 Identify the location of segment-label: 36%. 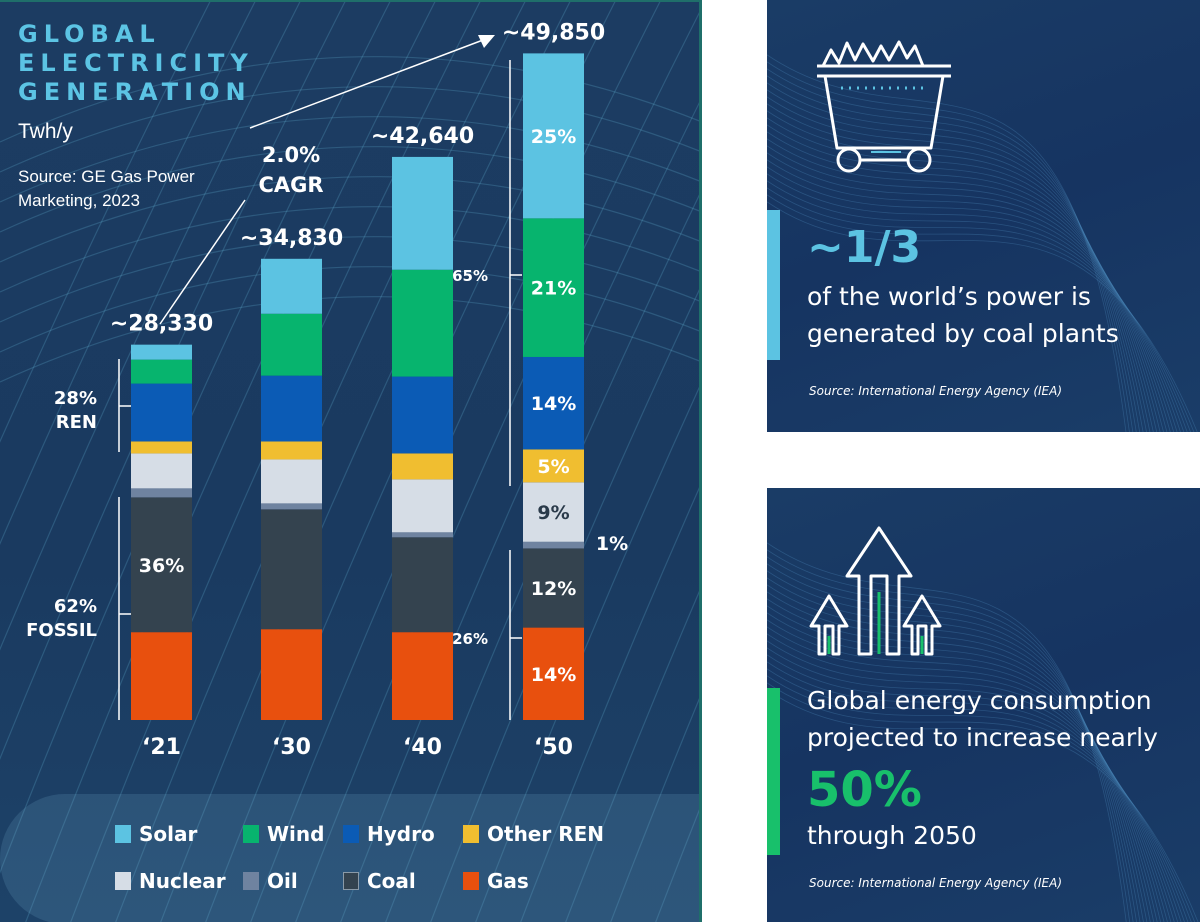
(161, 566).